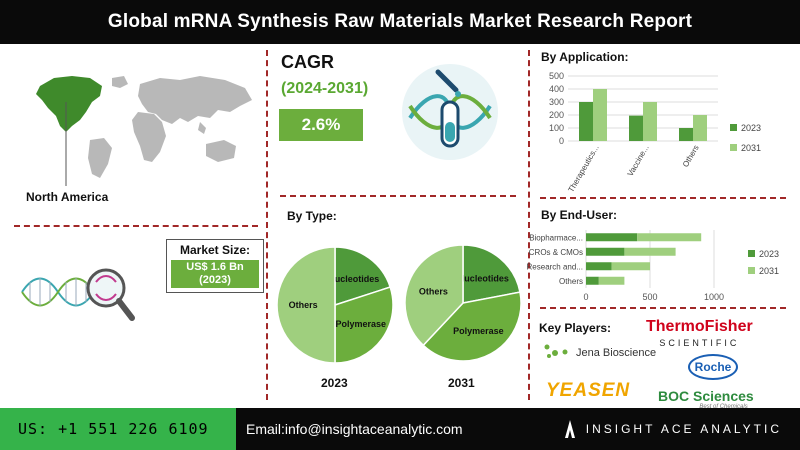 This screenshot has height=450, width=800. Describe the element at coordinates (556, 102) in the screenshot. I see `app-y-tick: 300` at that location.